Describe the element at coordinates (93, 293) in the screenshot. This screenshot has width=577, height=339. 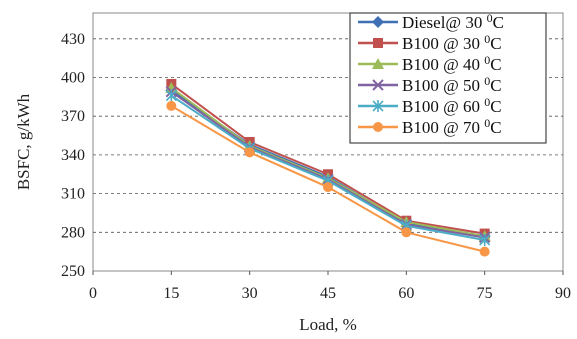
I see `x-tick-label: 0` at that location.